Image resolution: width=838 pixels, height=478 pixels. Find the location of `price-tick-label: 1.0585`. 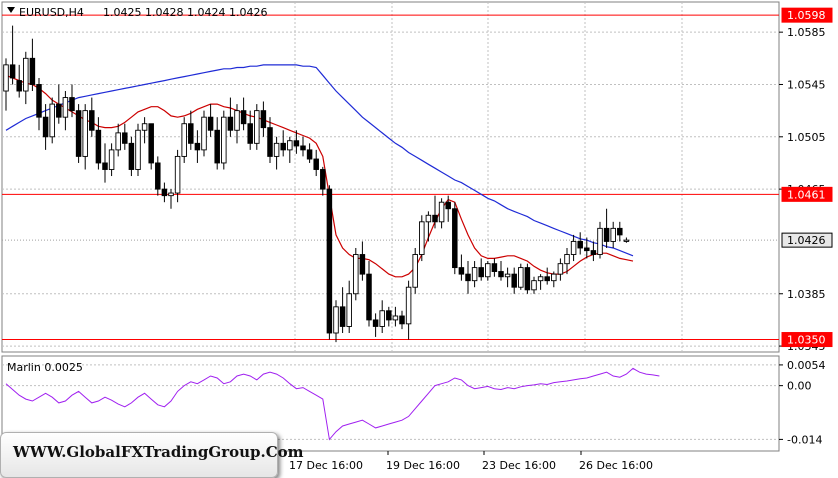

price-tick-label: 1.0585 is located at coordinates (806, 32).